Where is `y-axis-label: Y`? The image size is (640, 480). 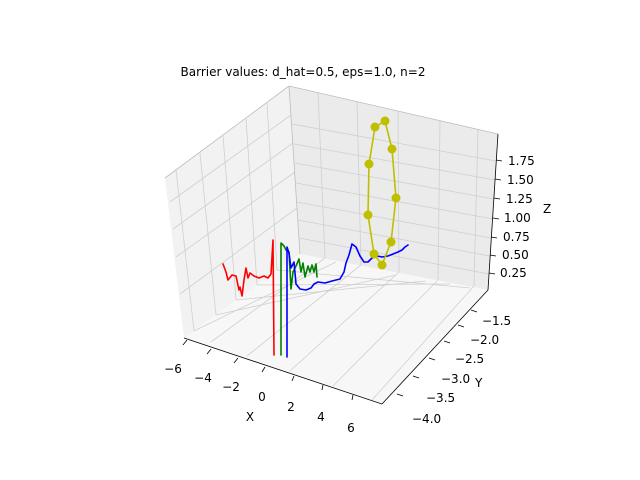 y-axis-label: Y is located at coordinates (478, 383).